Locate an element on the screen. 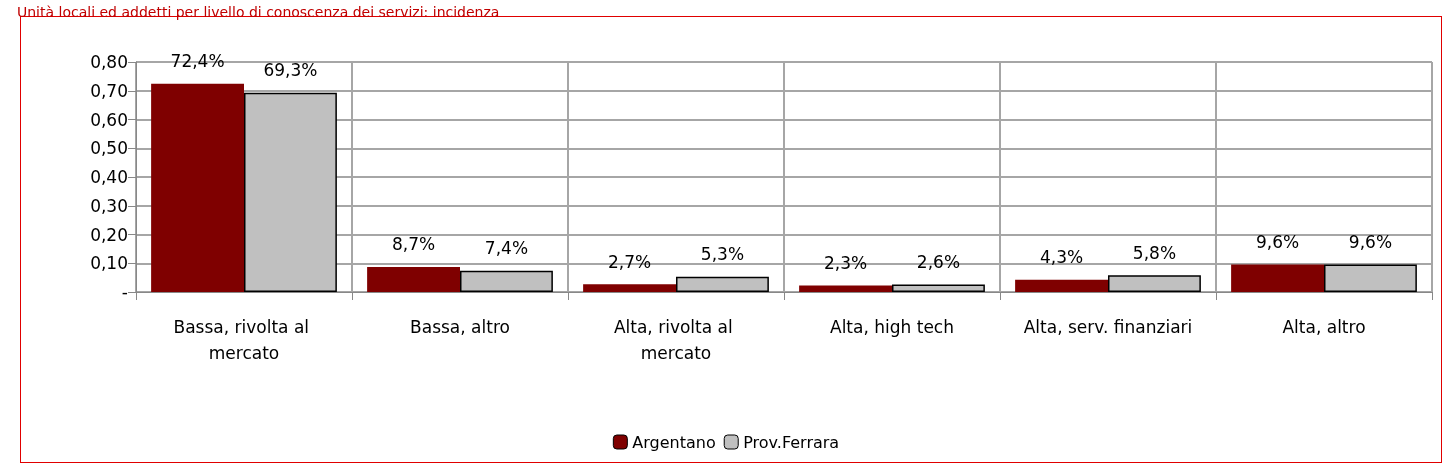 The height and width of the screenshot is (475, 1452). data-label: 69,3% is located at coordinates (290, 70).